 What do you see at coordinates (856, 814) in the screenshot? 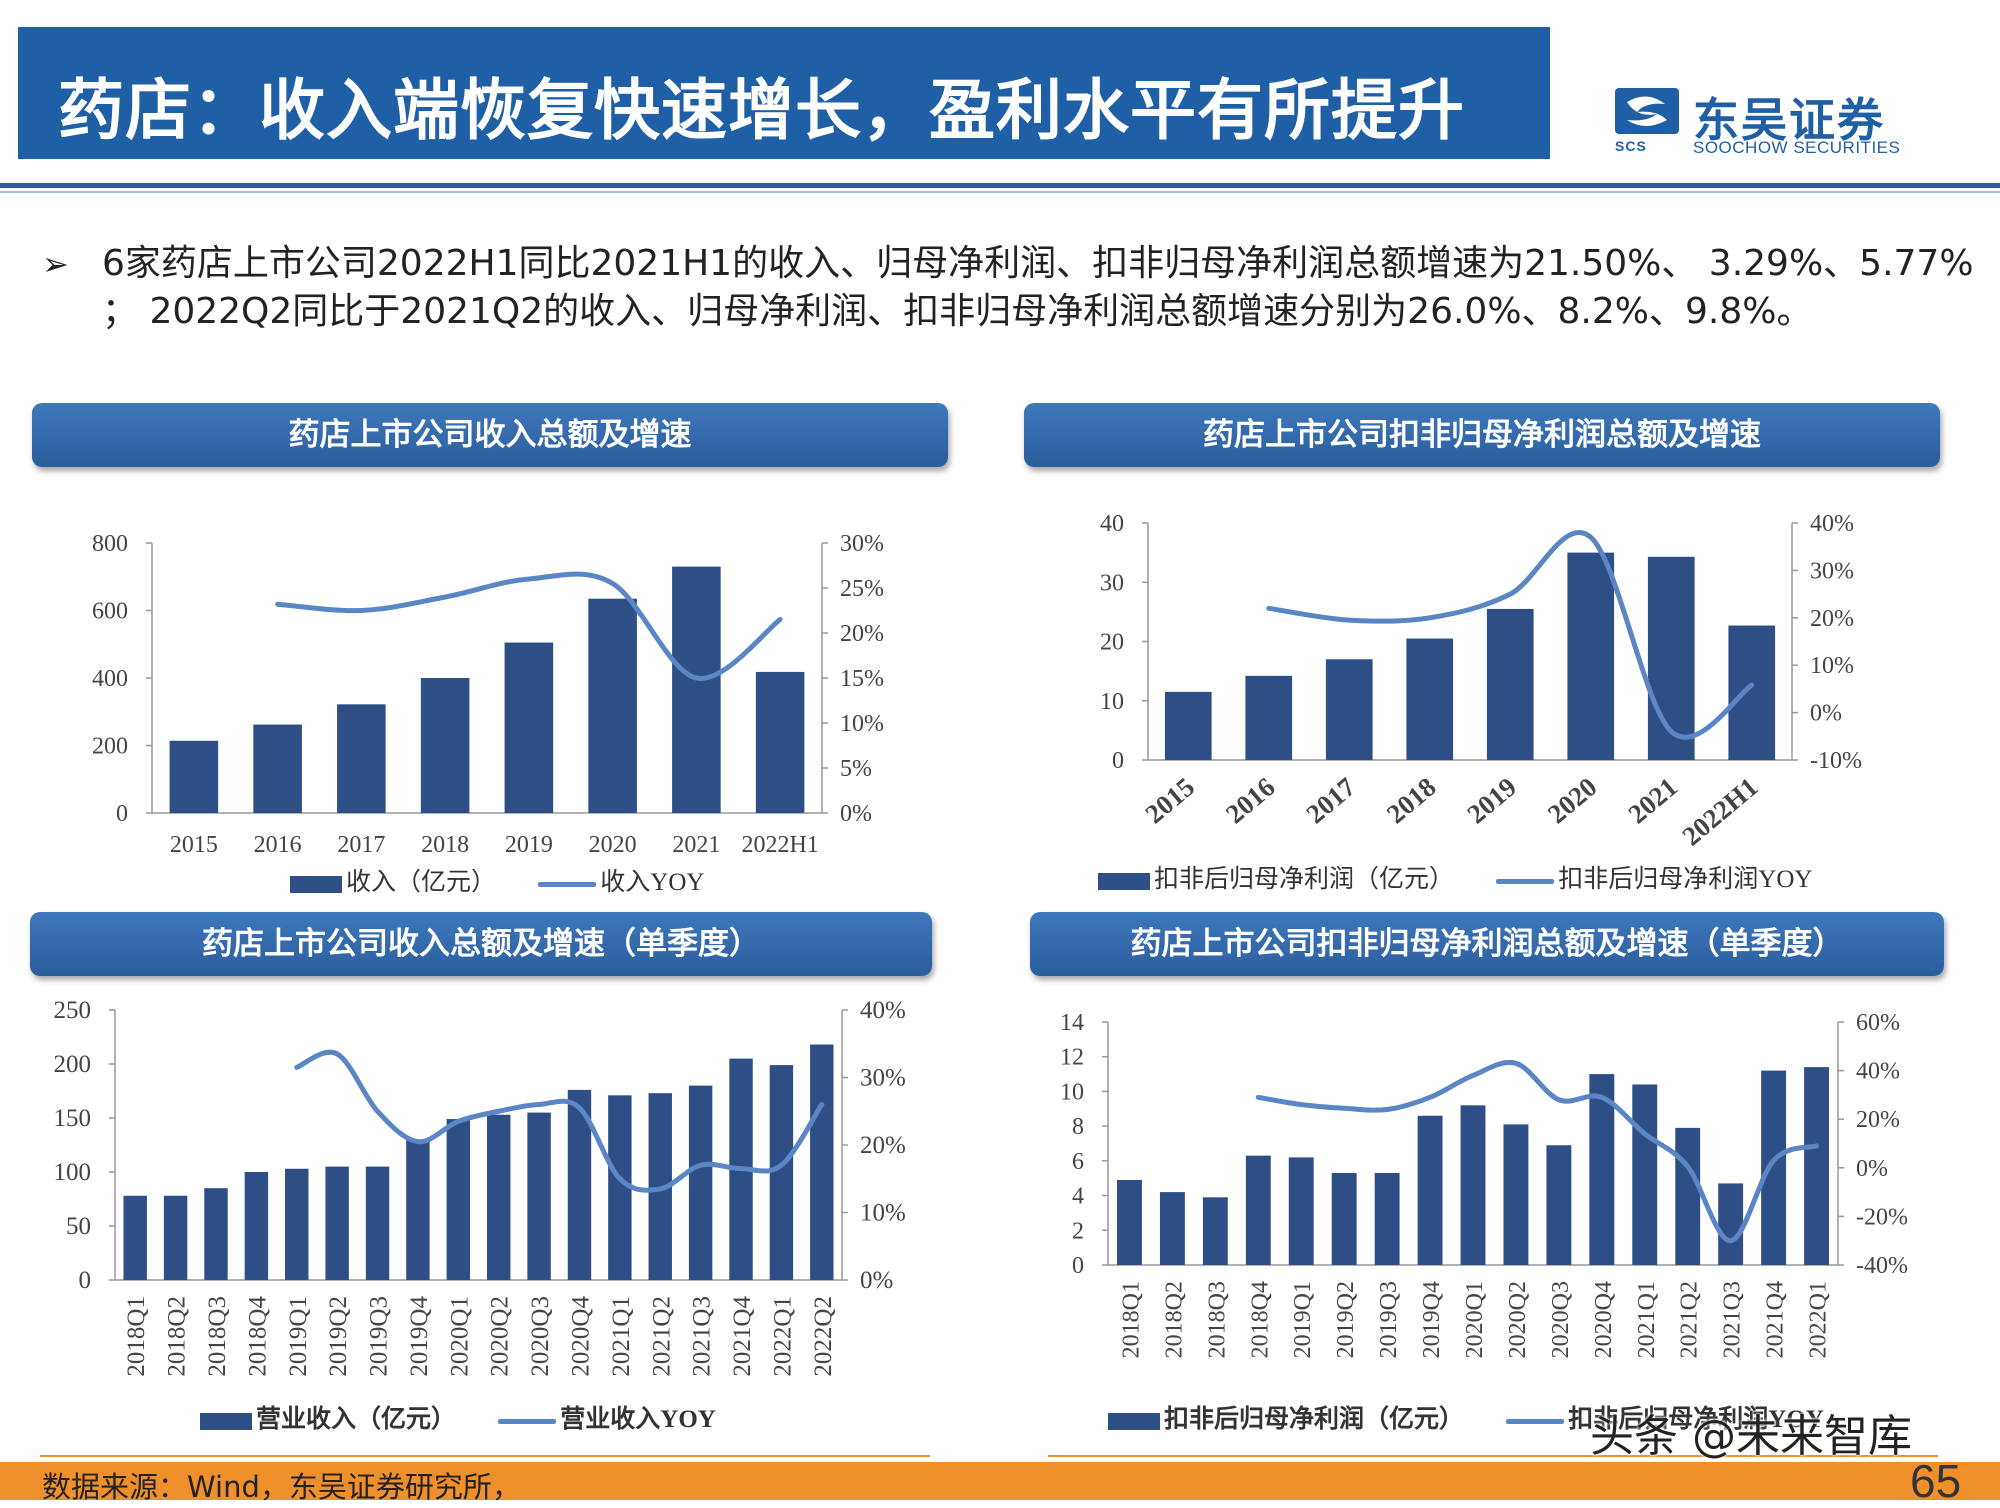
I see `y-tick-label-right: 0%` at bounding box center [856, 814].